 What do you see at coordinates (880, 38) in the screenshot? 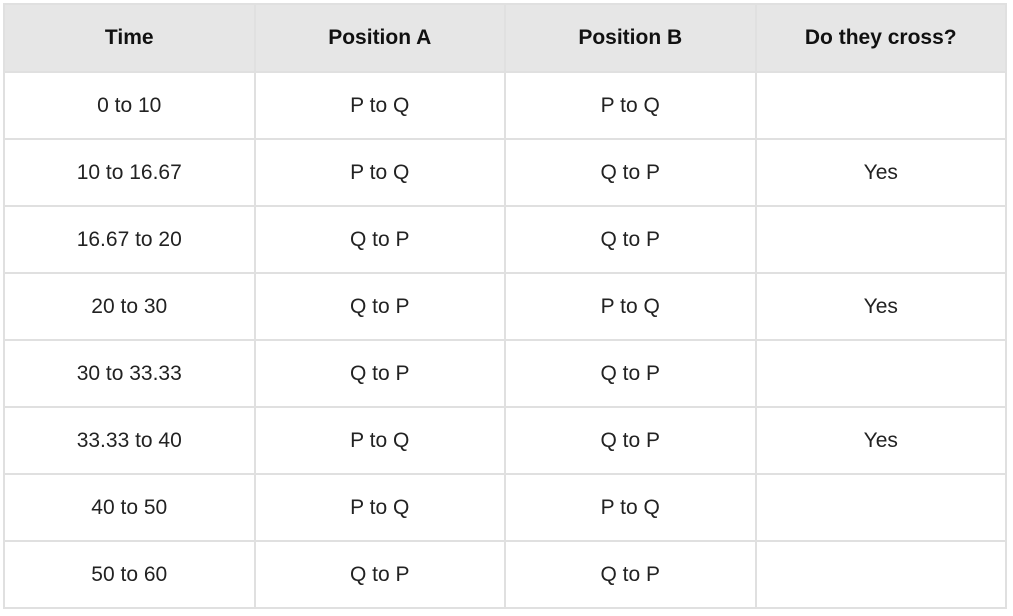
I see `header-cross: Do they cross?` at bounding box center [880, 38].